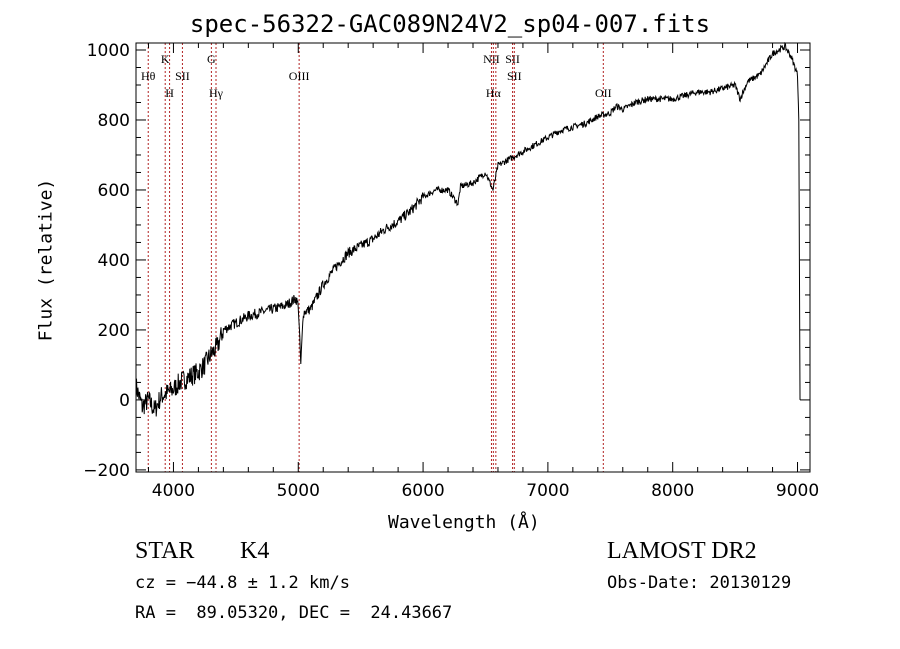  I want to click on object-subclass: K4, so click(255, 551).